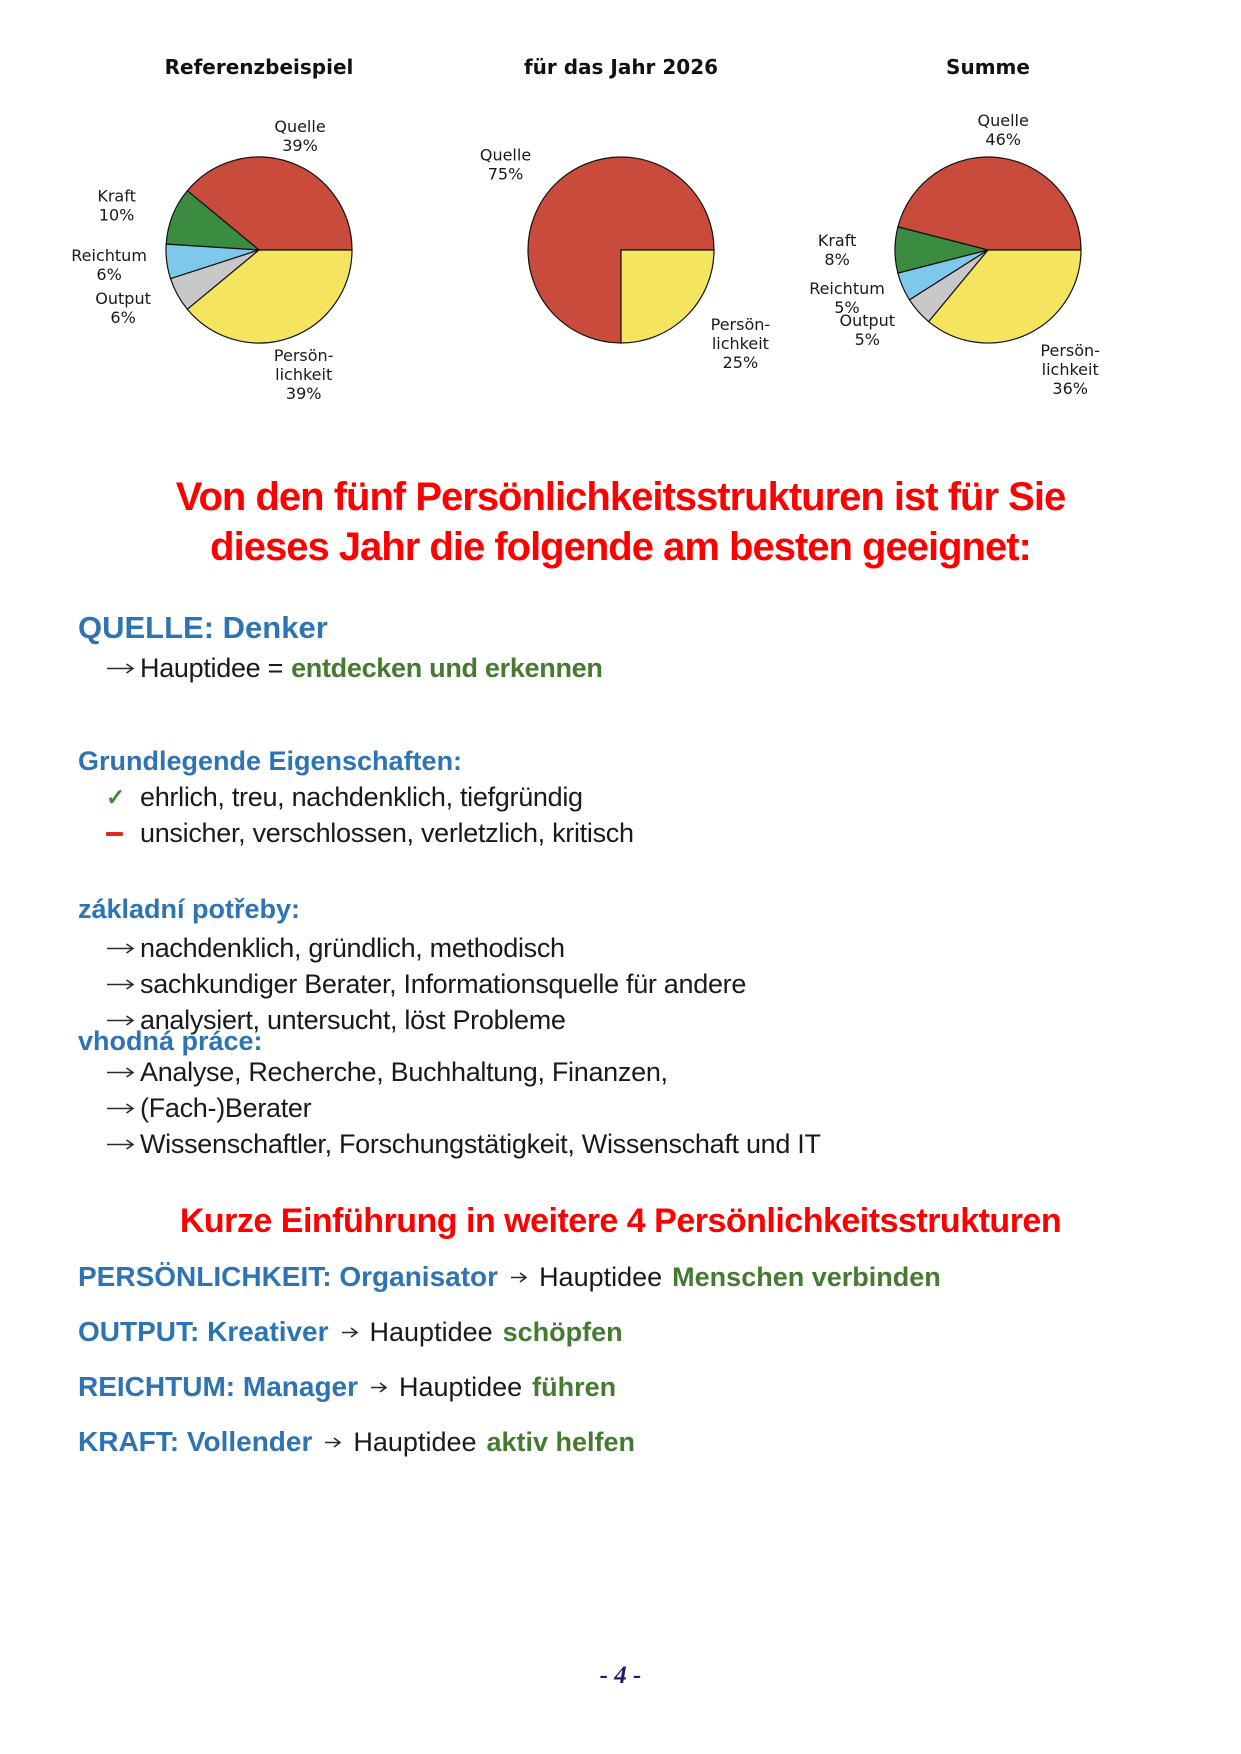 The height and width of the screenshot is (1754, 1241). What do you see at coordinates (847, 298) in the screenshot?
I see `pie-label-reichtum: Reichtum 5%` at bounding box center [847, 298].